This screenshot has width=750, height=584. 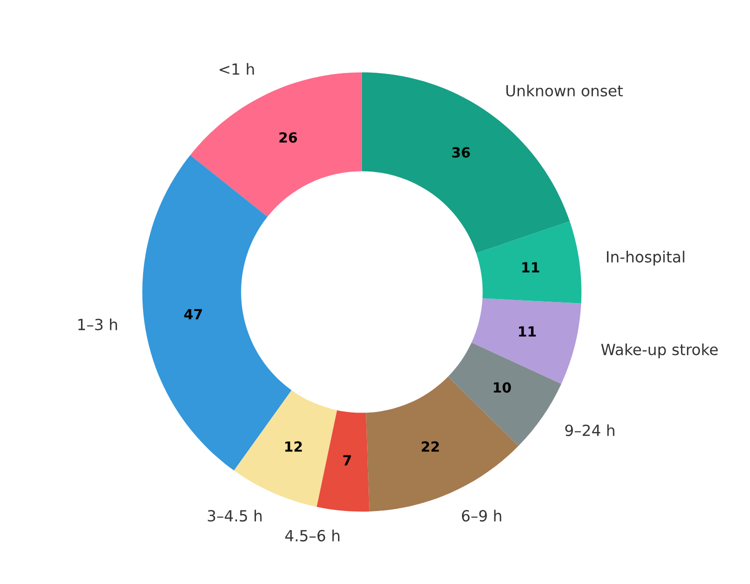 I want to click on slice-label: Wake-up stroke, so click(x=659, y=350).